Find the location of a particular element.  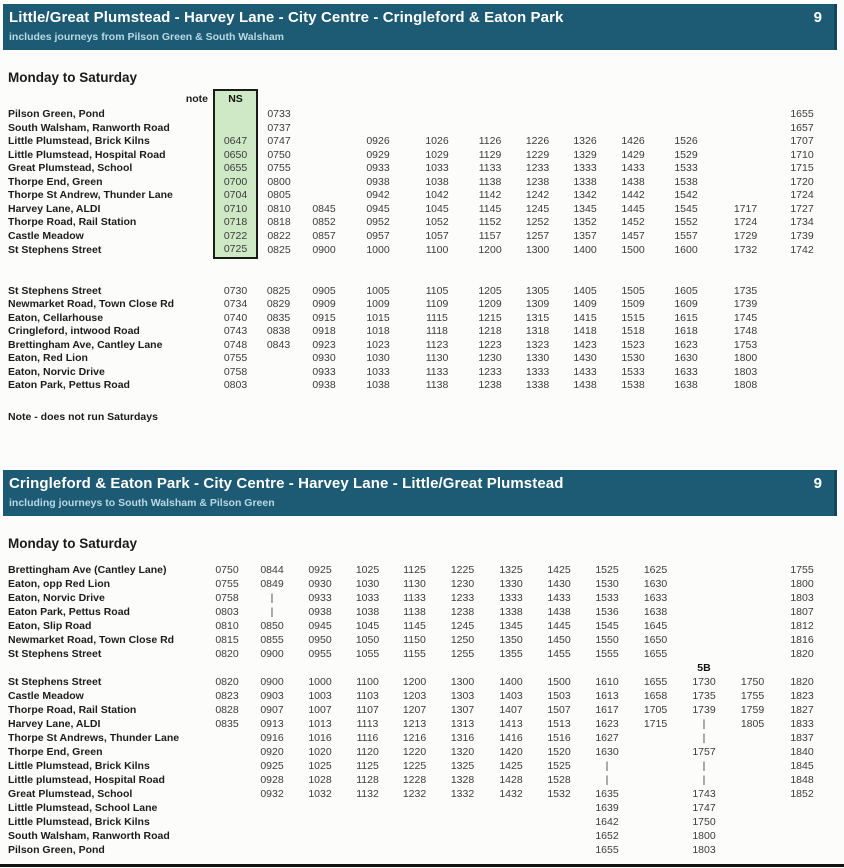

time-cell: 0838 is located at coordinates (278, 331).